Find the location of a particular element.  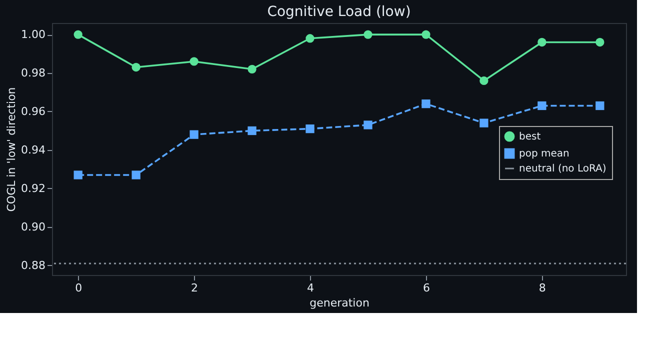

y-tick-label: 0.94 is located at coordinates (33, 149).